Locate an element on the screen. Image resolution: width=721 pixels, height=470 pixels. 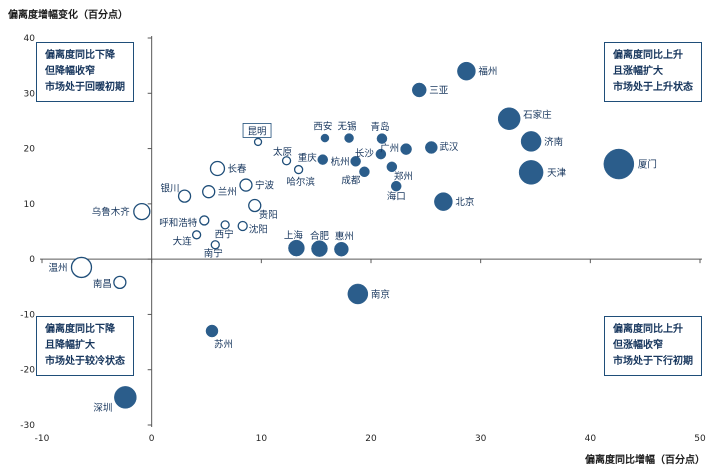
y-tick-label: 0 is located at coordinates (32, 260).